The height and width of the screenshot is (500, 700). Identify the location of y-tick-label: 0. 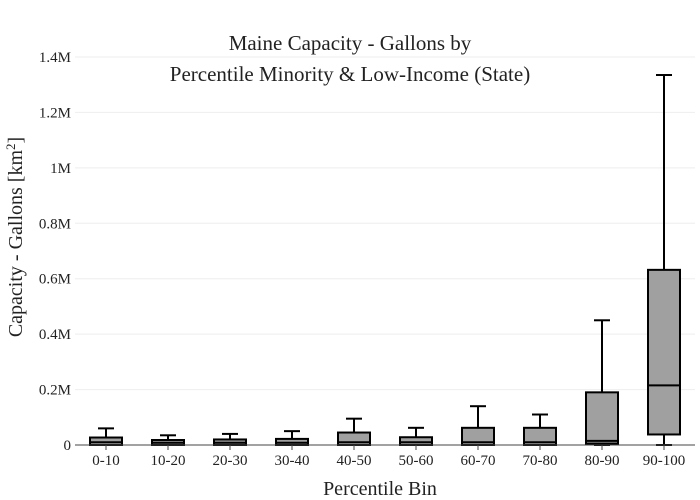
(68, 446).